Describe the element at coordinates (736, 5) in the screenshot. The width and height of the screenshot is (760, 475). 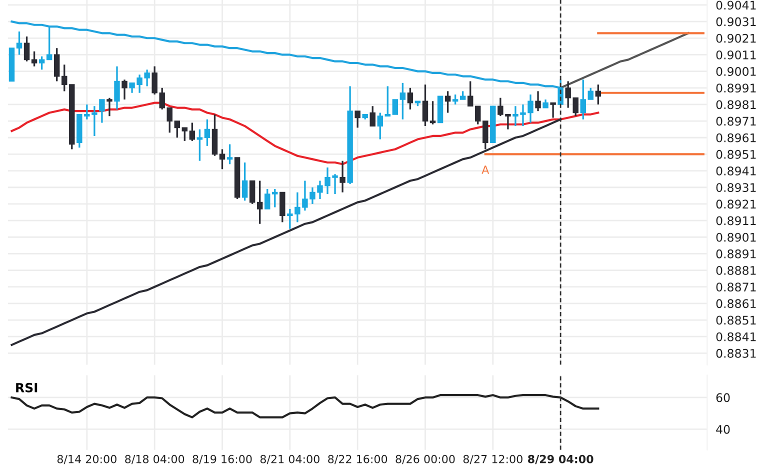
I see `y-tick-label: 0.9041` at that location.